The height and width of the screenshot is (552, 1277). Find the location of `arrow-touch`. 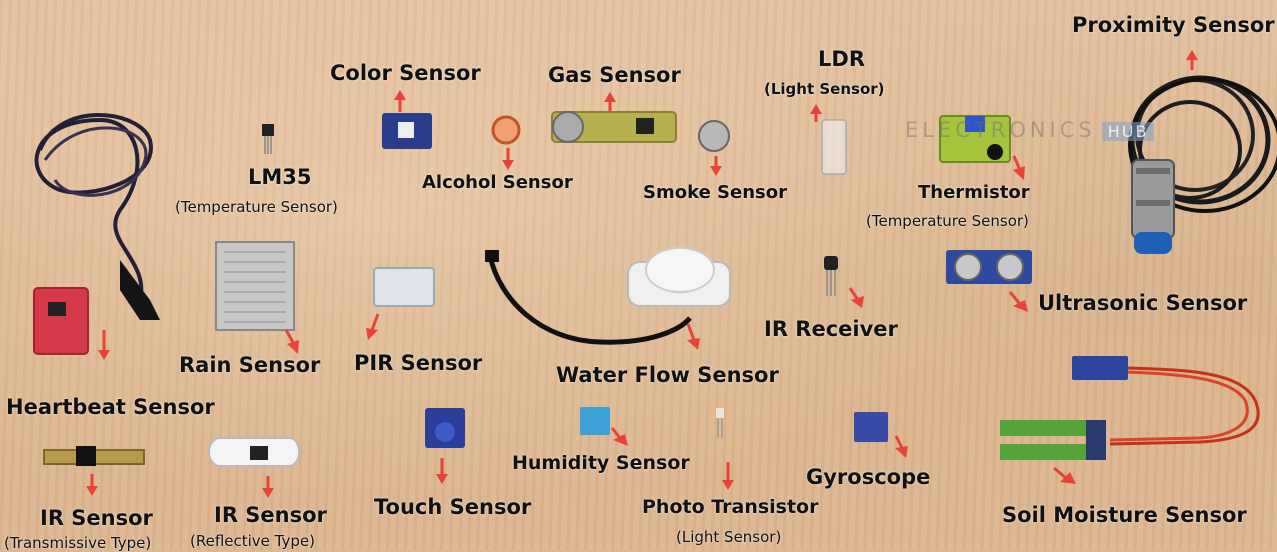

arrow-touch is located at coordinates (442, 471).